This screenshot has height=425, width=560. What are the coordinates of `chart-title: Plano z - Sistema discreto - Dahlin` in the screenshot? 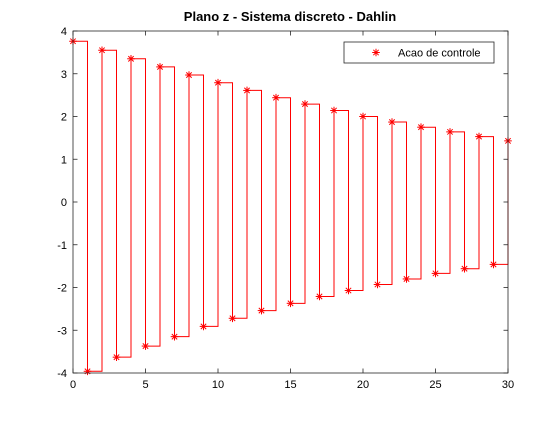 It's located at (290, 16).